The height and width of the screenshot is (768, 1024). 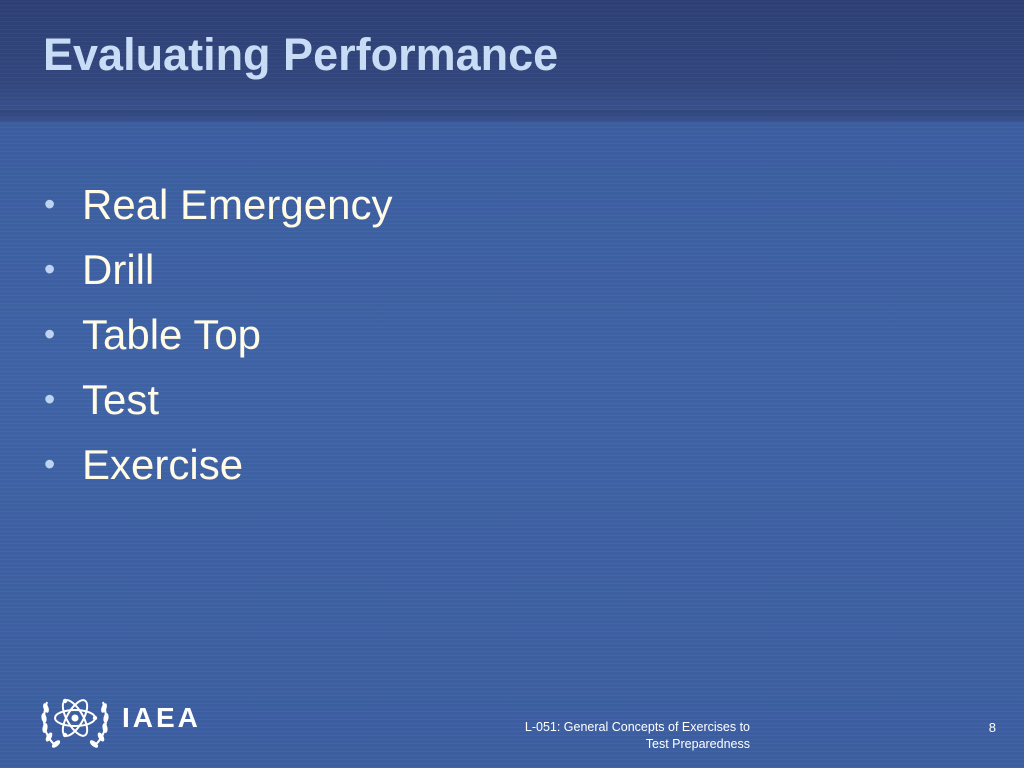 What do you see at coordinates (216, 403) in the screenshot?
I see `bullet-item: • Test` at bounding box center [216, 403].